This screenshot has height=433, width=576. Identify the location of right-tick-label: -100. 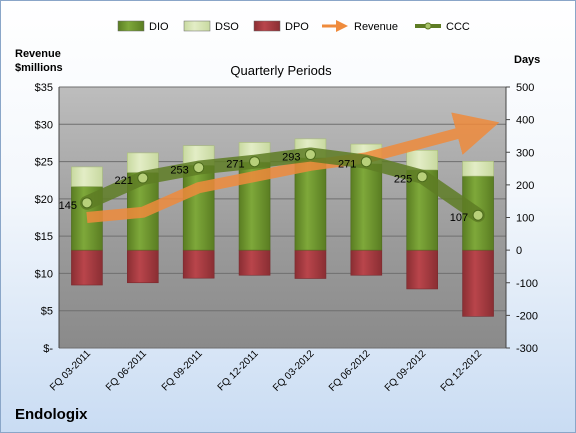
(527, 284).